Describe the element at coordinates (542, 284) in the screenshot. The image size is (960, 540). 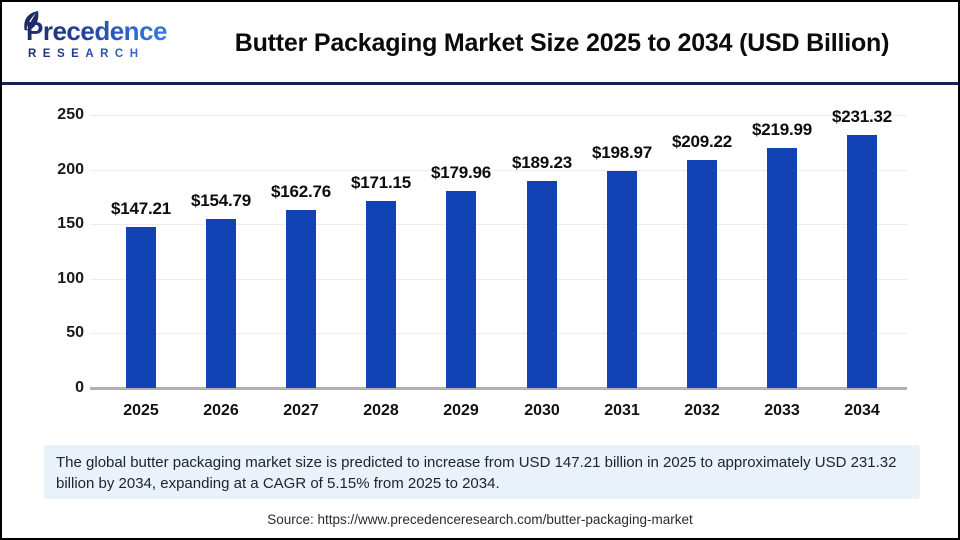
I see `bar-2030` at that location.